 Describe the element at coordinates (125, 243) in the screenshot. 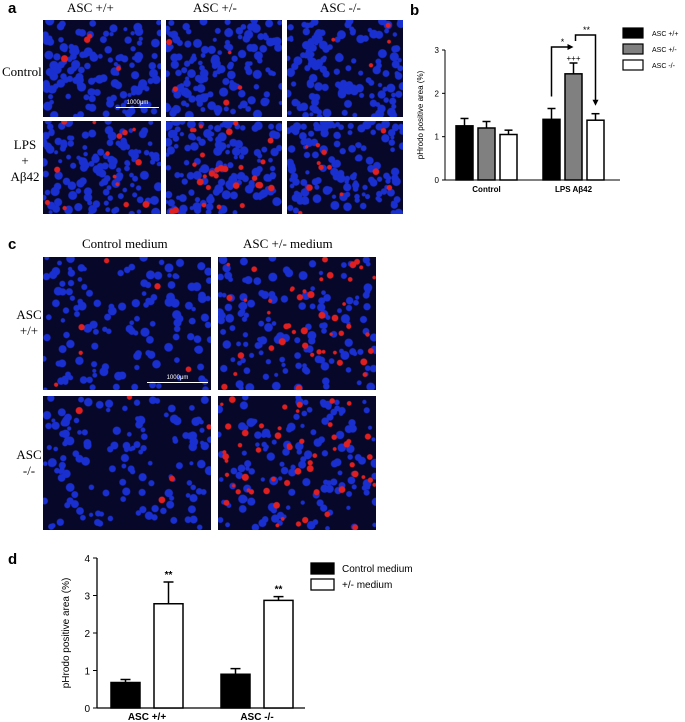

I see `panel-c-col-1: Control medium` at that location.